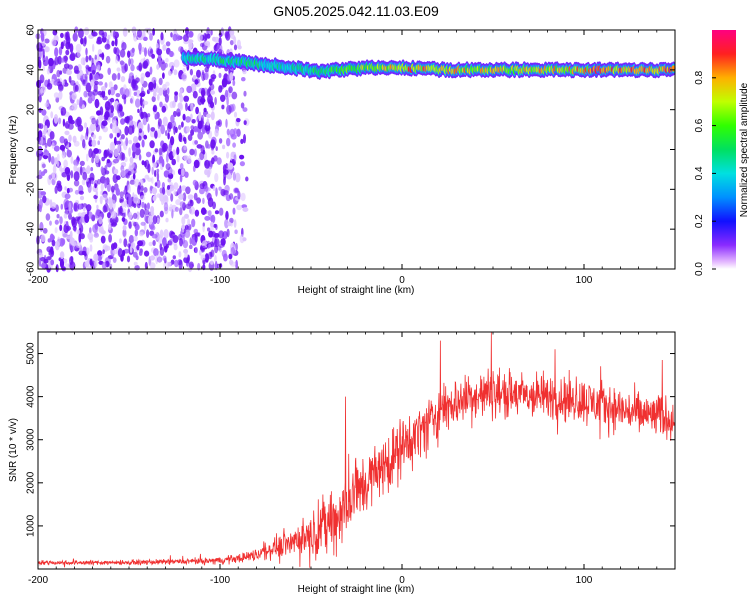 Image resolution: width=750 pixels, height=600 pixels. What do you see at coordinates (744, 149) in the screenshot?
I see `colorbar-label: Normalized spectral amplitude` at bounding box center [744, 149].